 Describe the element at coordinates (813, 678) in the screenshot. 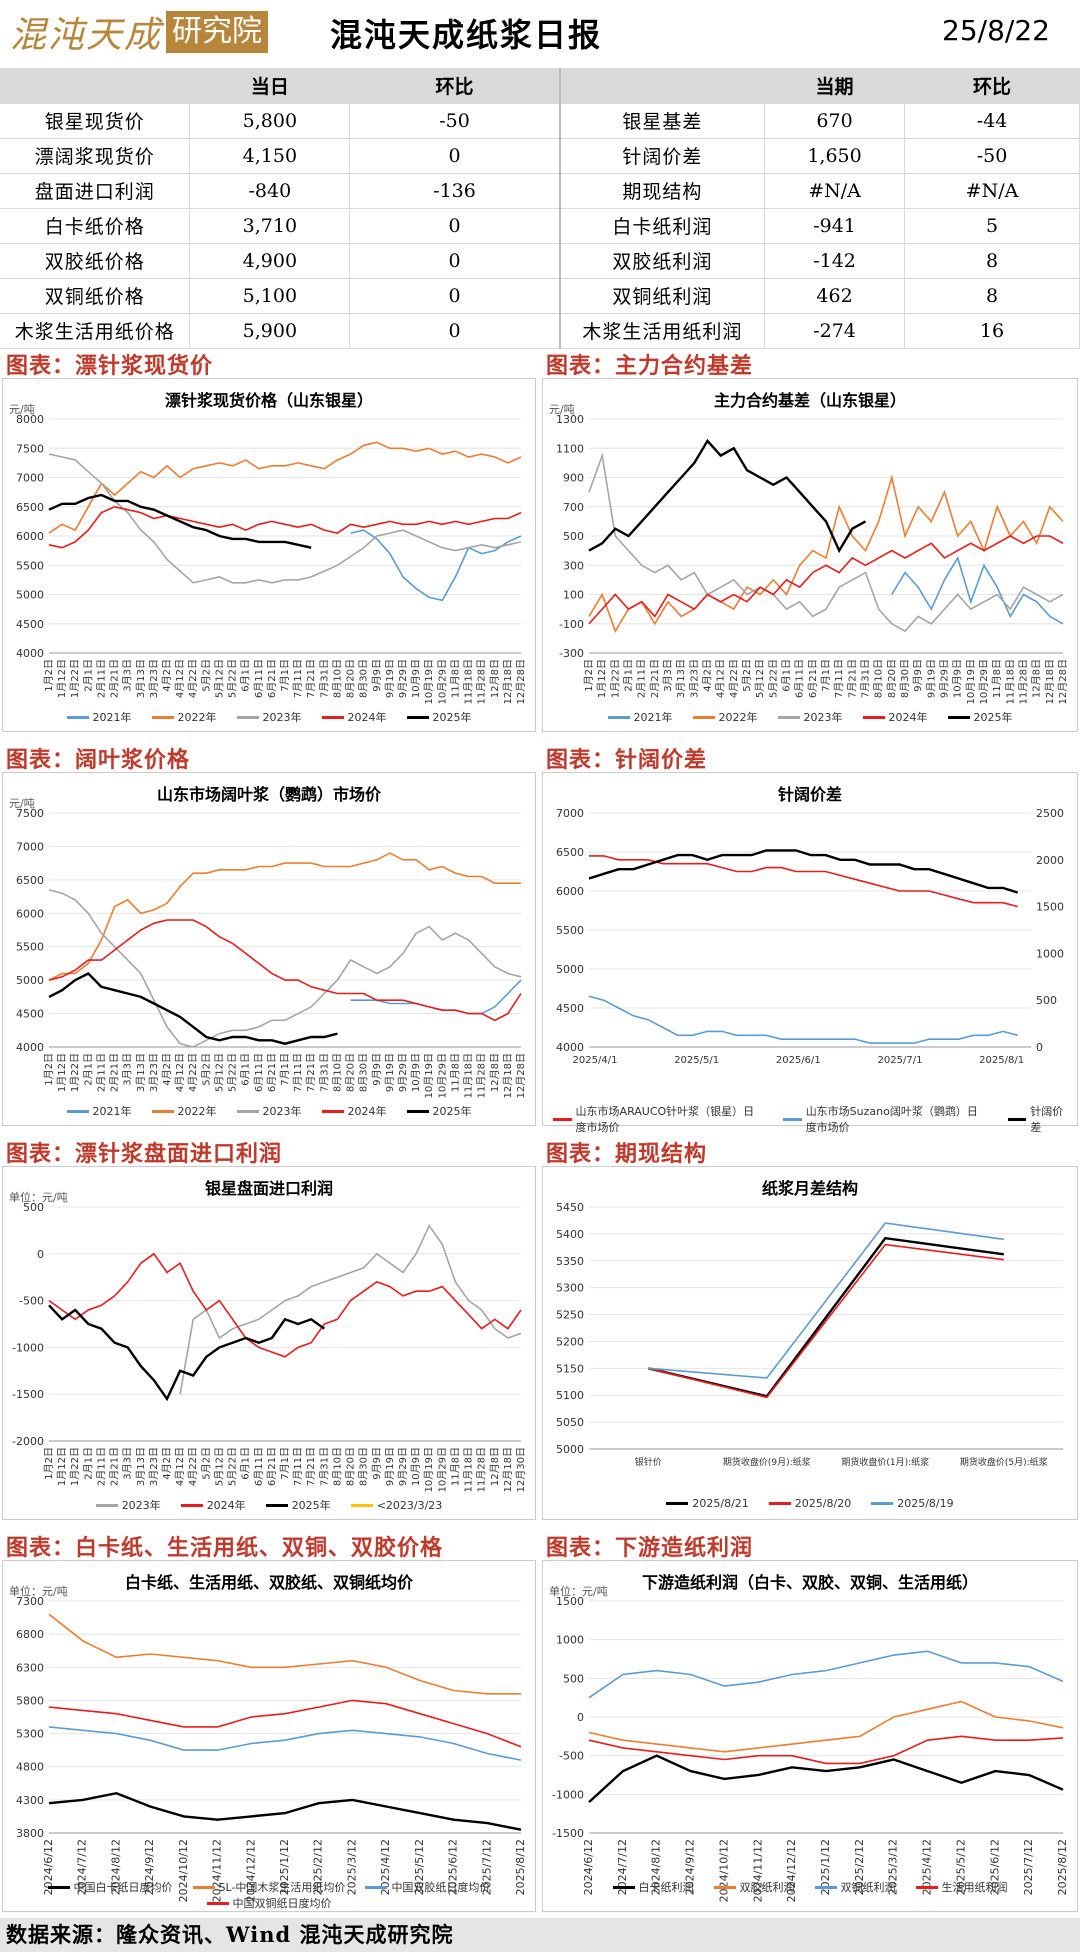

I see `x-tick-label: 6月21日` at that location.